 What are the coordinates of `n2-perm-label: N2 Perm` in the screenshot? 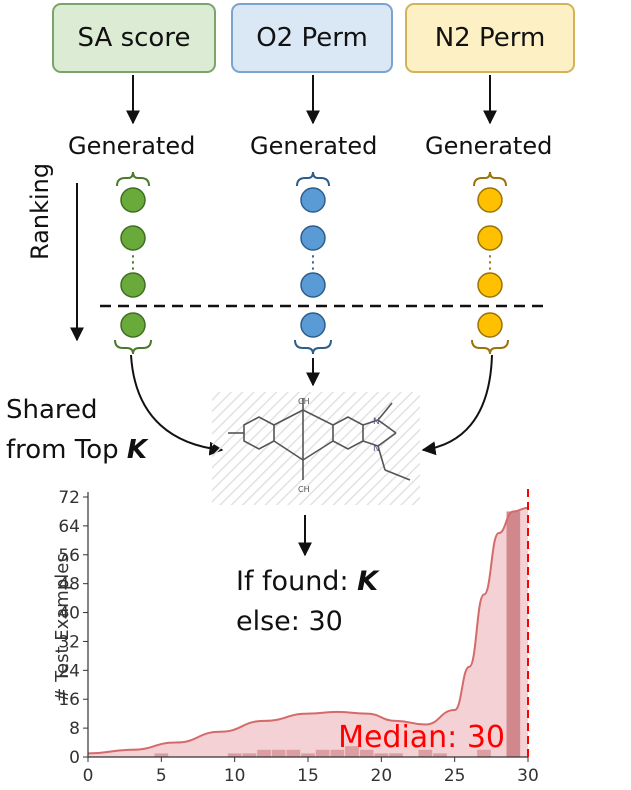 It's located at (490, 38).